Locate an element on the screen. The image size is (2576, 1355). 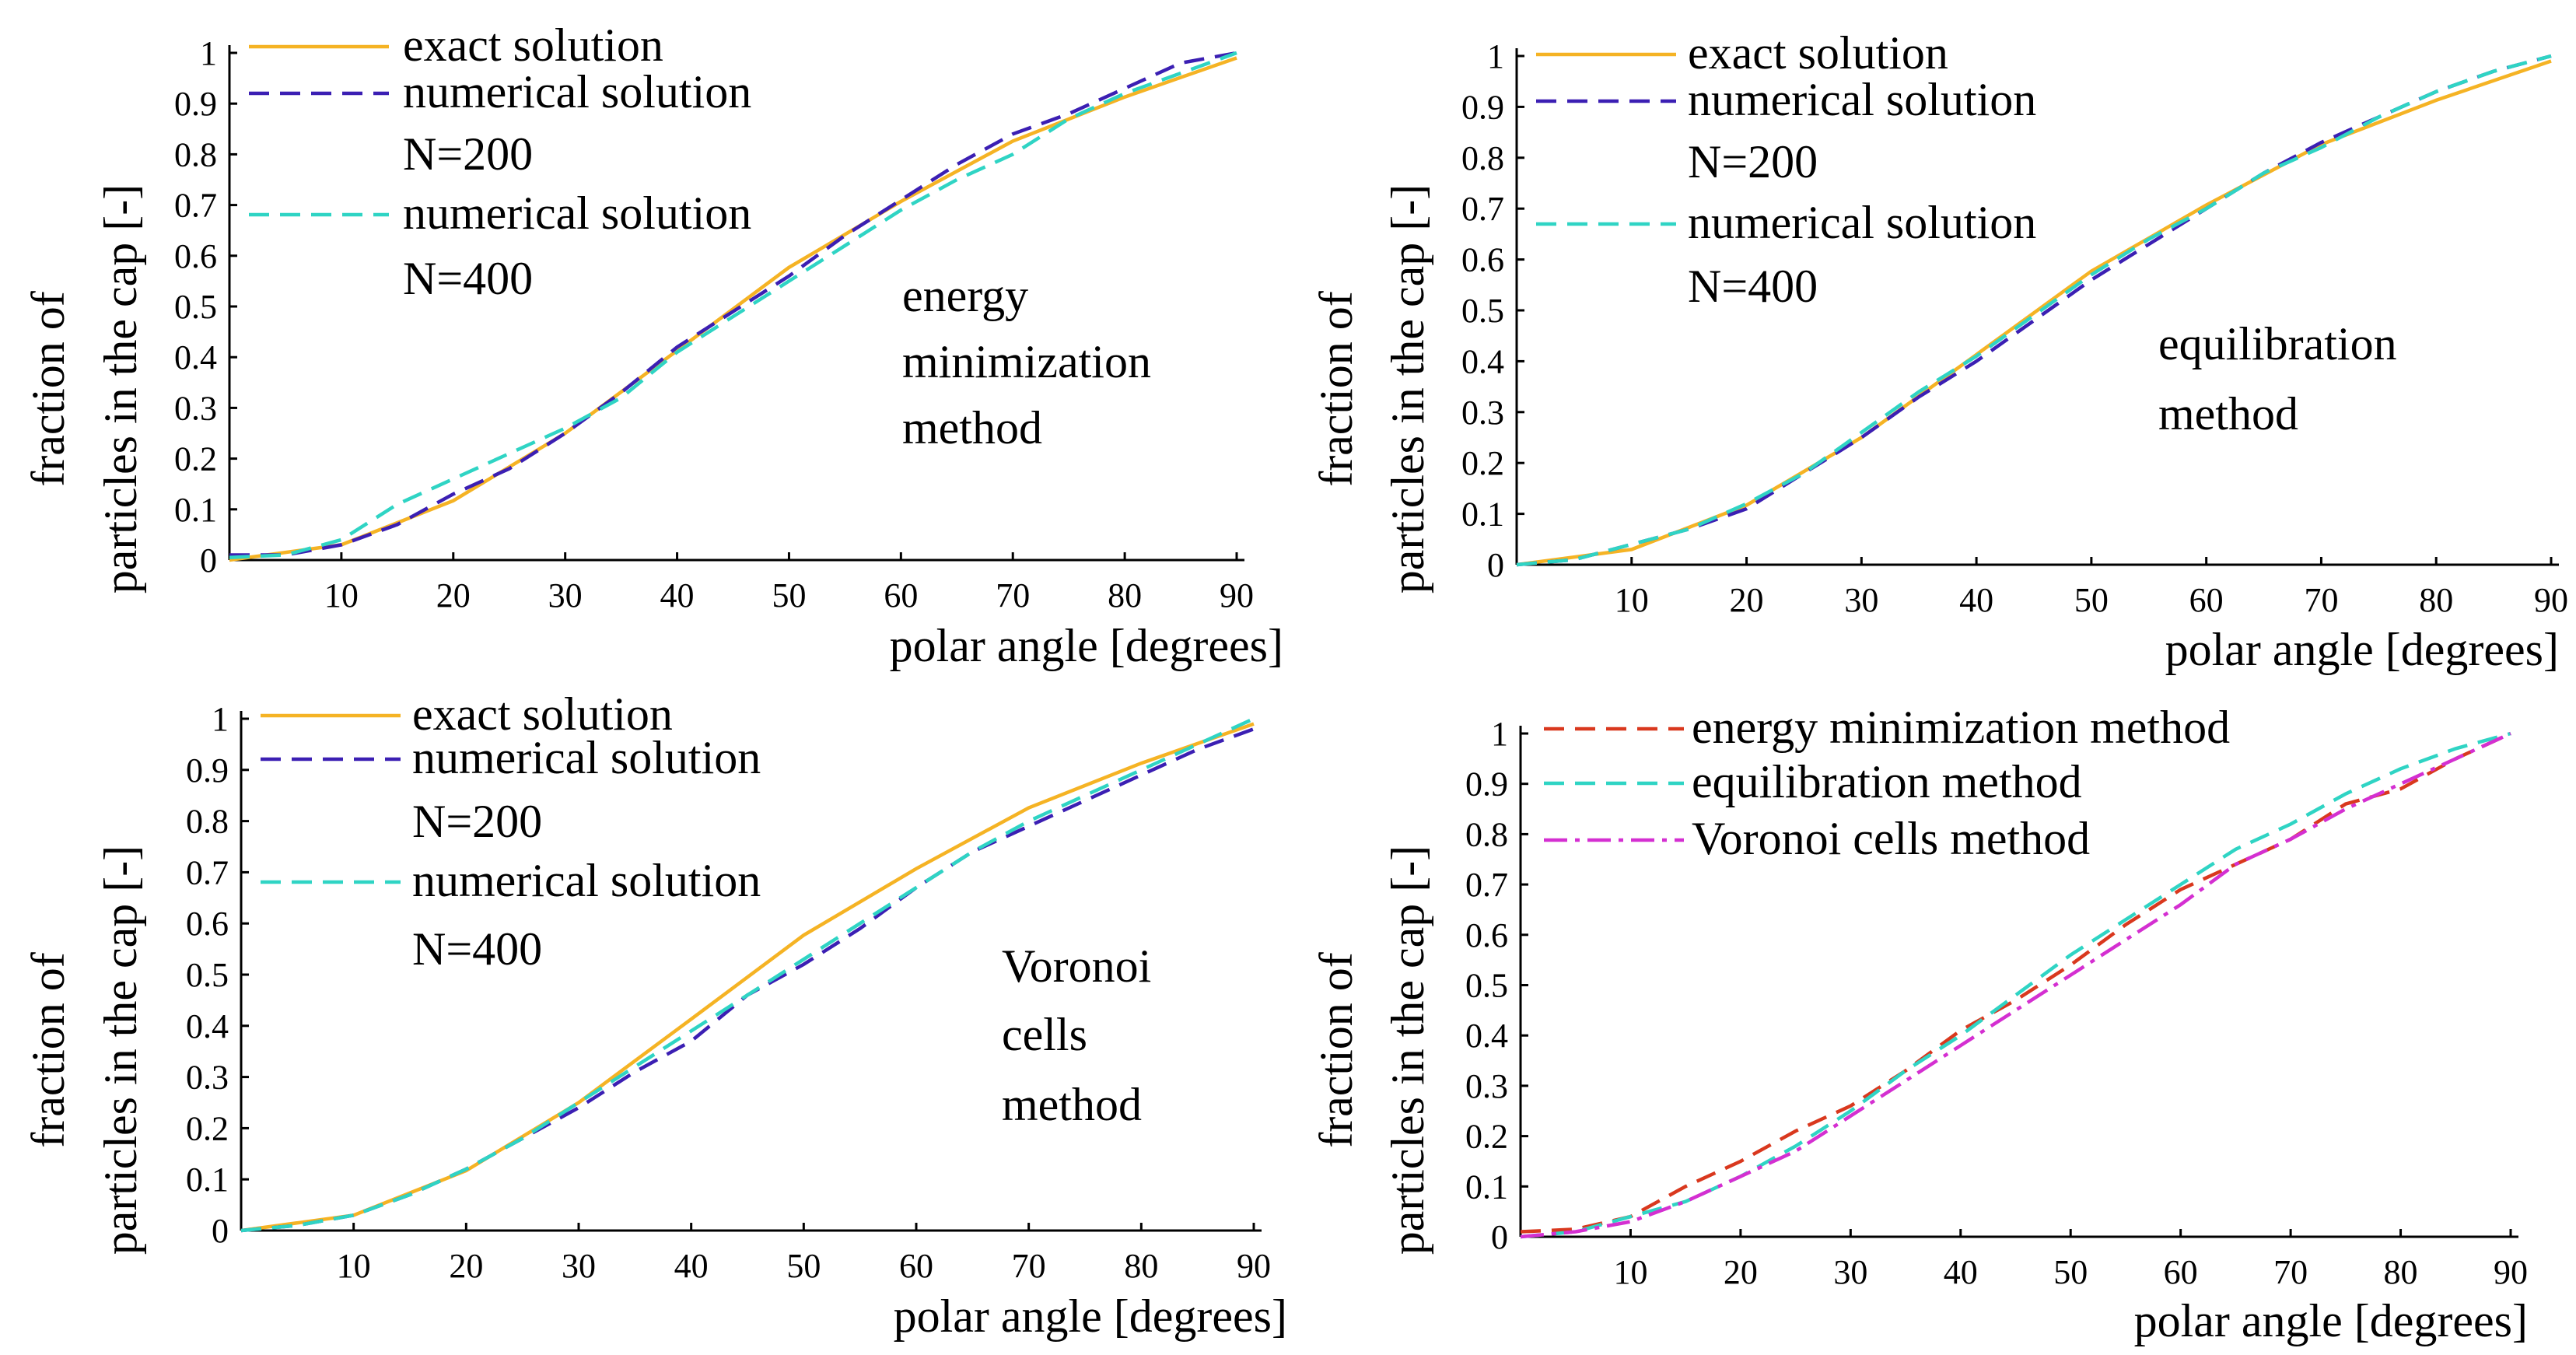
legend-label: energy minimization method is located at coordinates (1961, 727).